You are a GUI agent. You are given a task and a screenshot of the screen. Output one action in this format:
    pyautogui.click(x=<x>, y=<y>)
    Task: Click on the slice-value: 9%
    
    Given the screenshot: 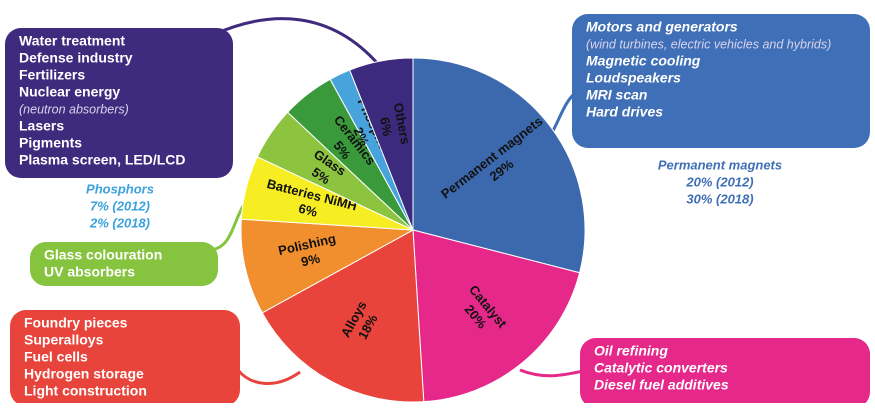 What is the action you would take?
    pyautogui.click(x=311, y=260)
    